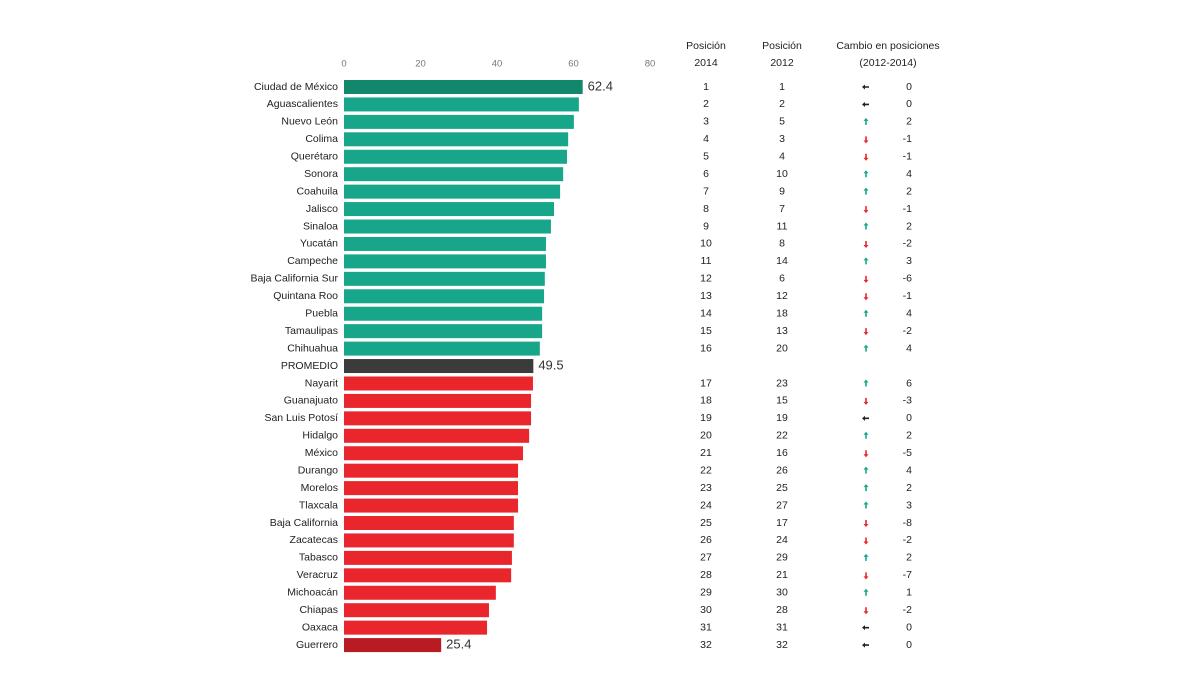  I want to click on position-change: -6, so click(907, 279).